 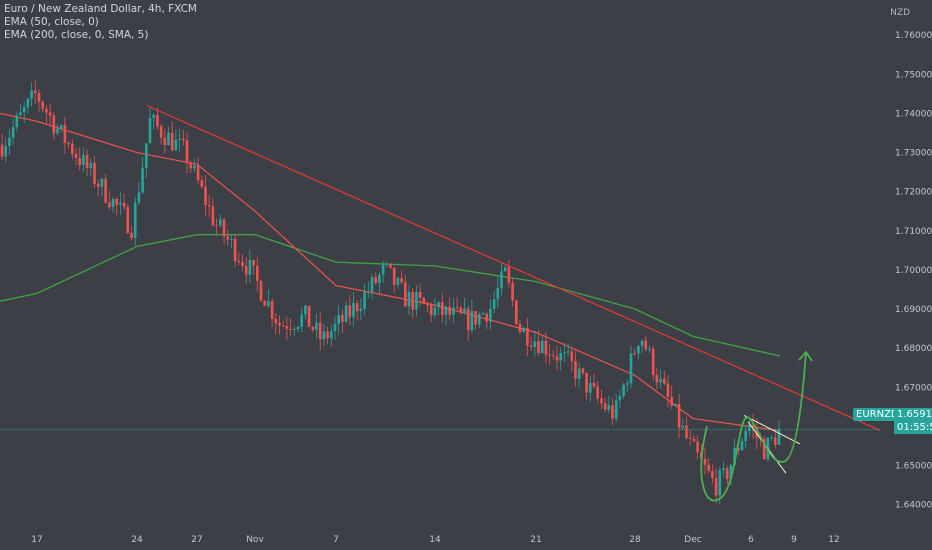 I want to click on price-tick: 1.68000, so click(x=913, y=349).